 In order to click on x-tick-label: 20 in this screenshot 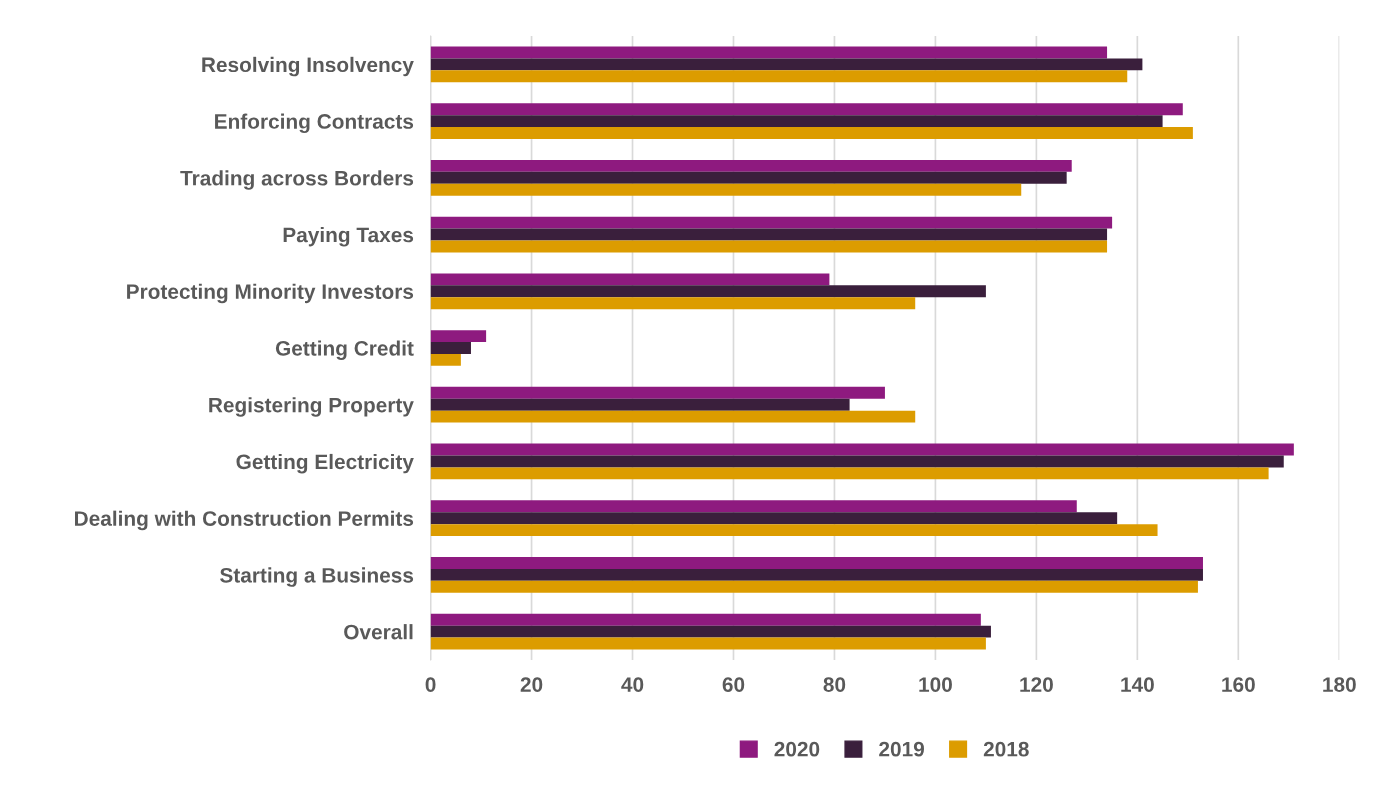, I will do `click(531, 684)`.